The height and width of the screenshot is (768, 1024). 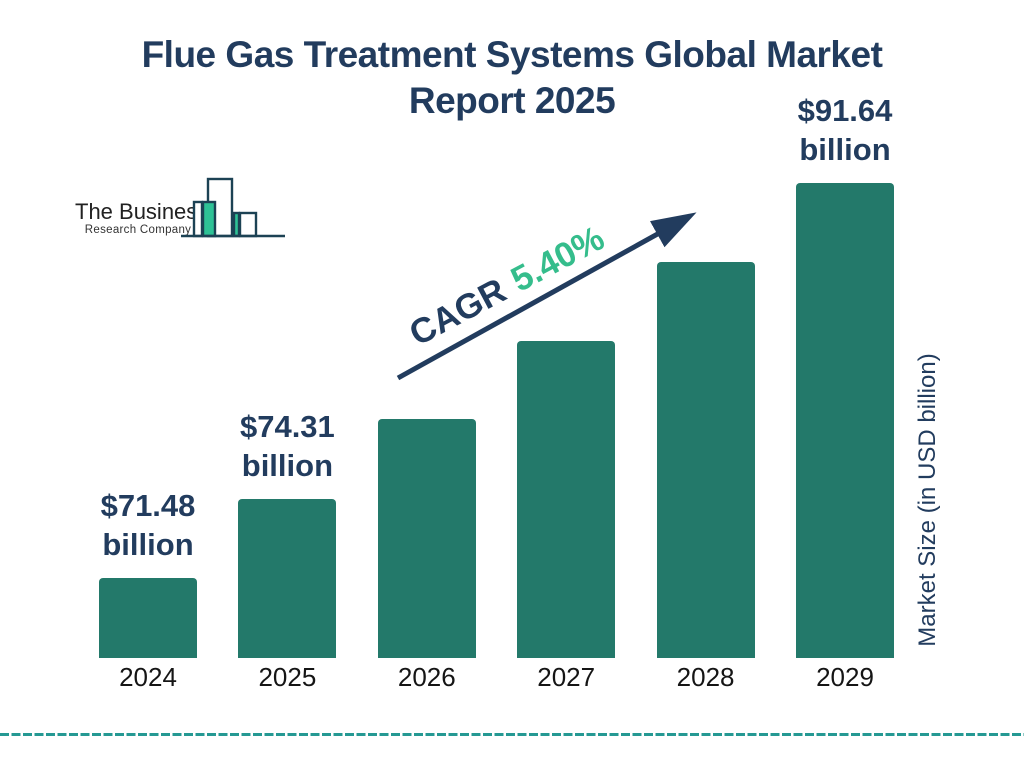 I want to click on logo-text: The Business Research Company, so click(x=142, y=218).